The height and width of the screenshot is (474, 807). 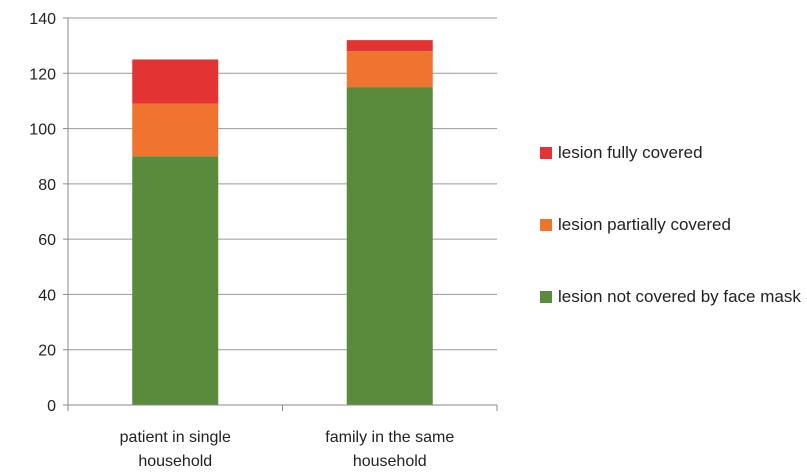 What do you see at coordinates (644, 224) in the screenshot?
I see `legend-label-partially-covered: lesion partially covered` at bounding box center [644, 224].